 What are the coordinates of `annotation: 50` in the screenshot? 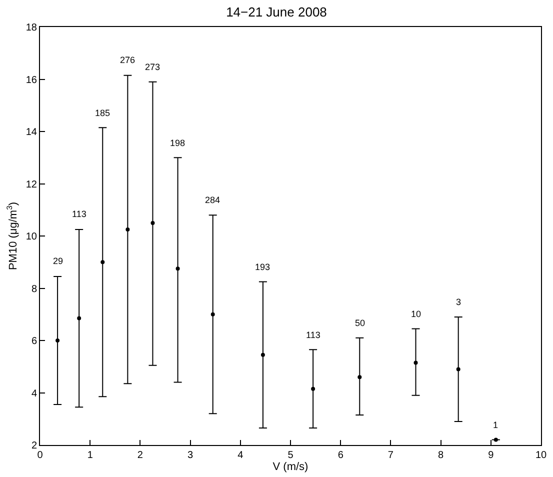 It's located at (360, 323).